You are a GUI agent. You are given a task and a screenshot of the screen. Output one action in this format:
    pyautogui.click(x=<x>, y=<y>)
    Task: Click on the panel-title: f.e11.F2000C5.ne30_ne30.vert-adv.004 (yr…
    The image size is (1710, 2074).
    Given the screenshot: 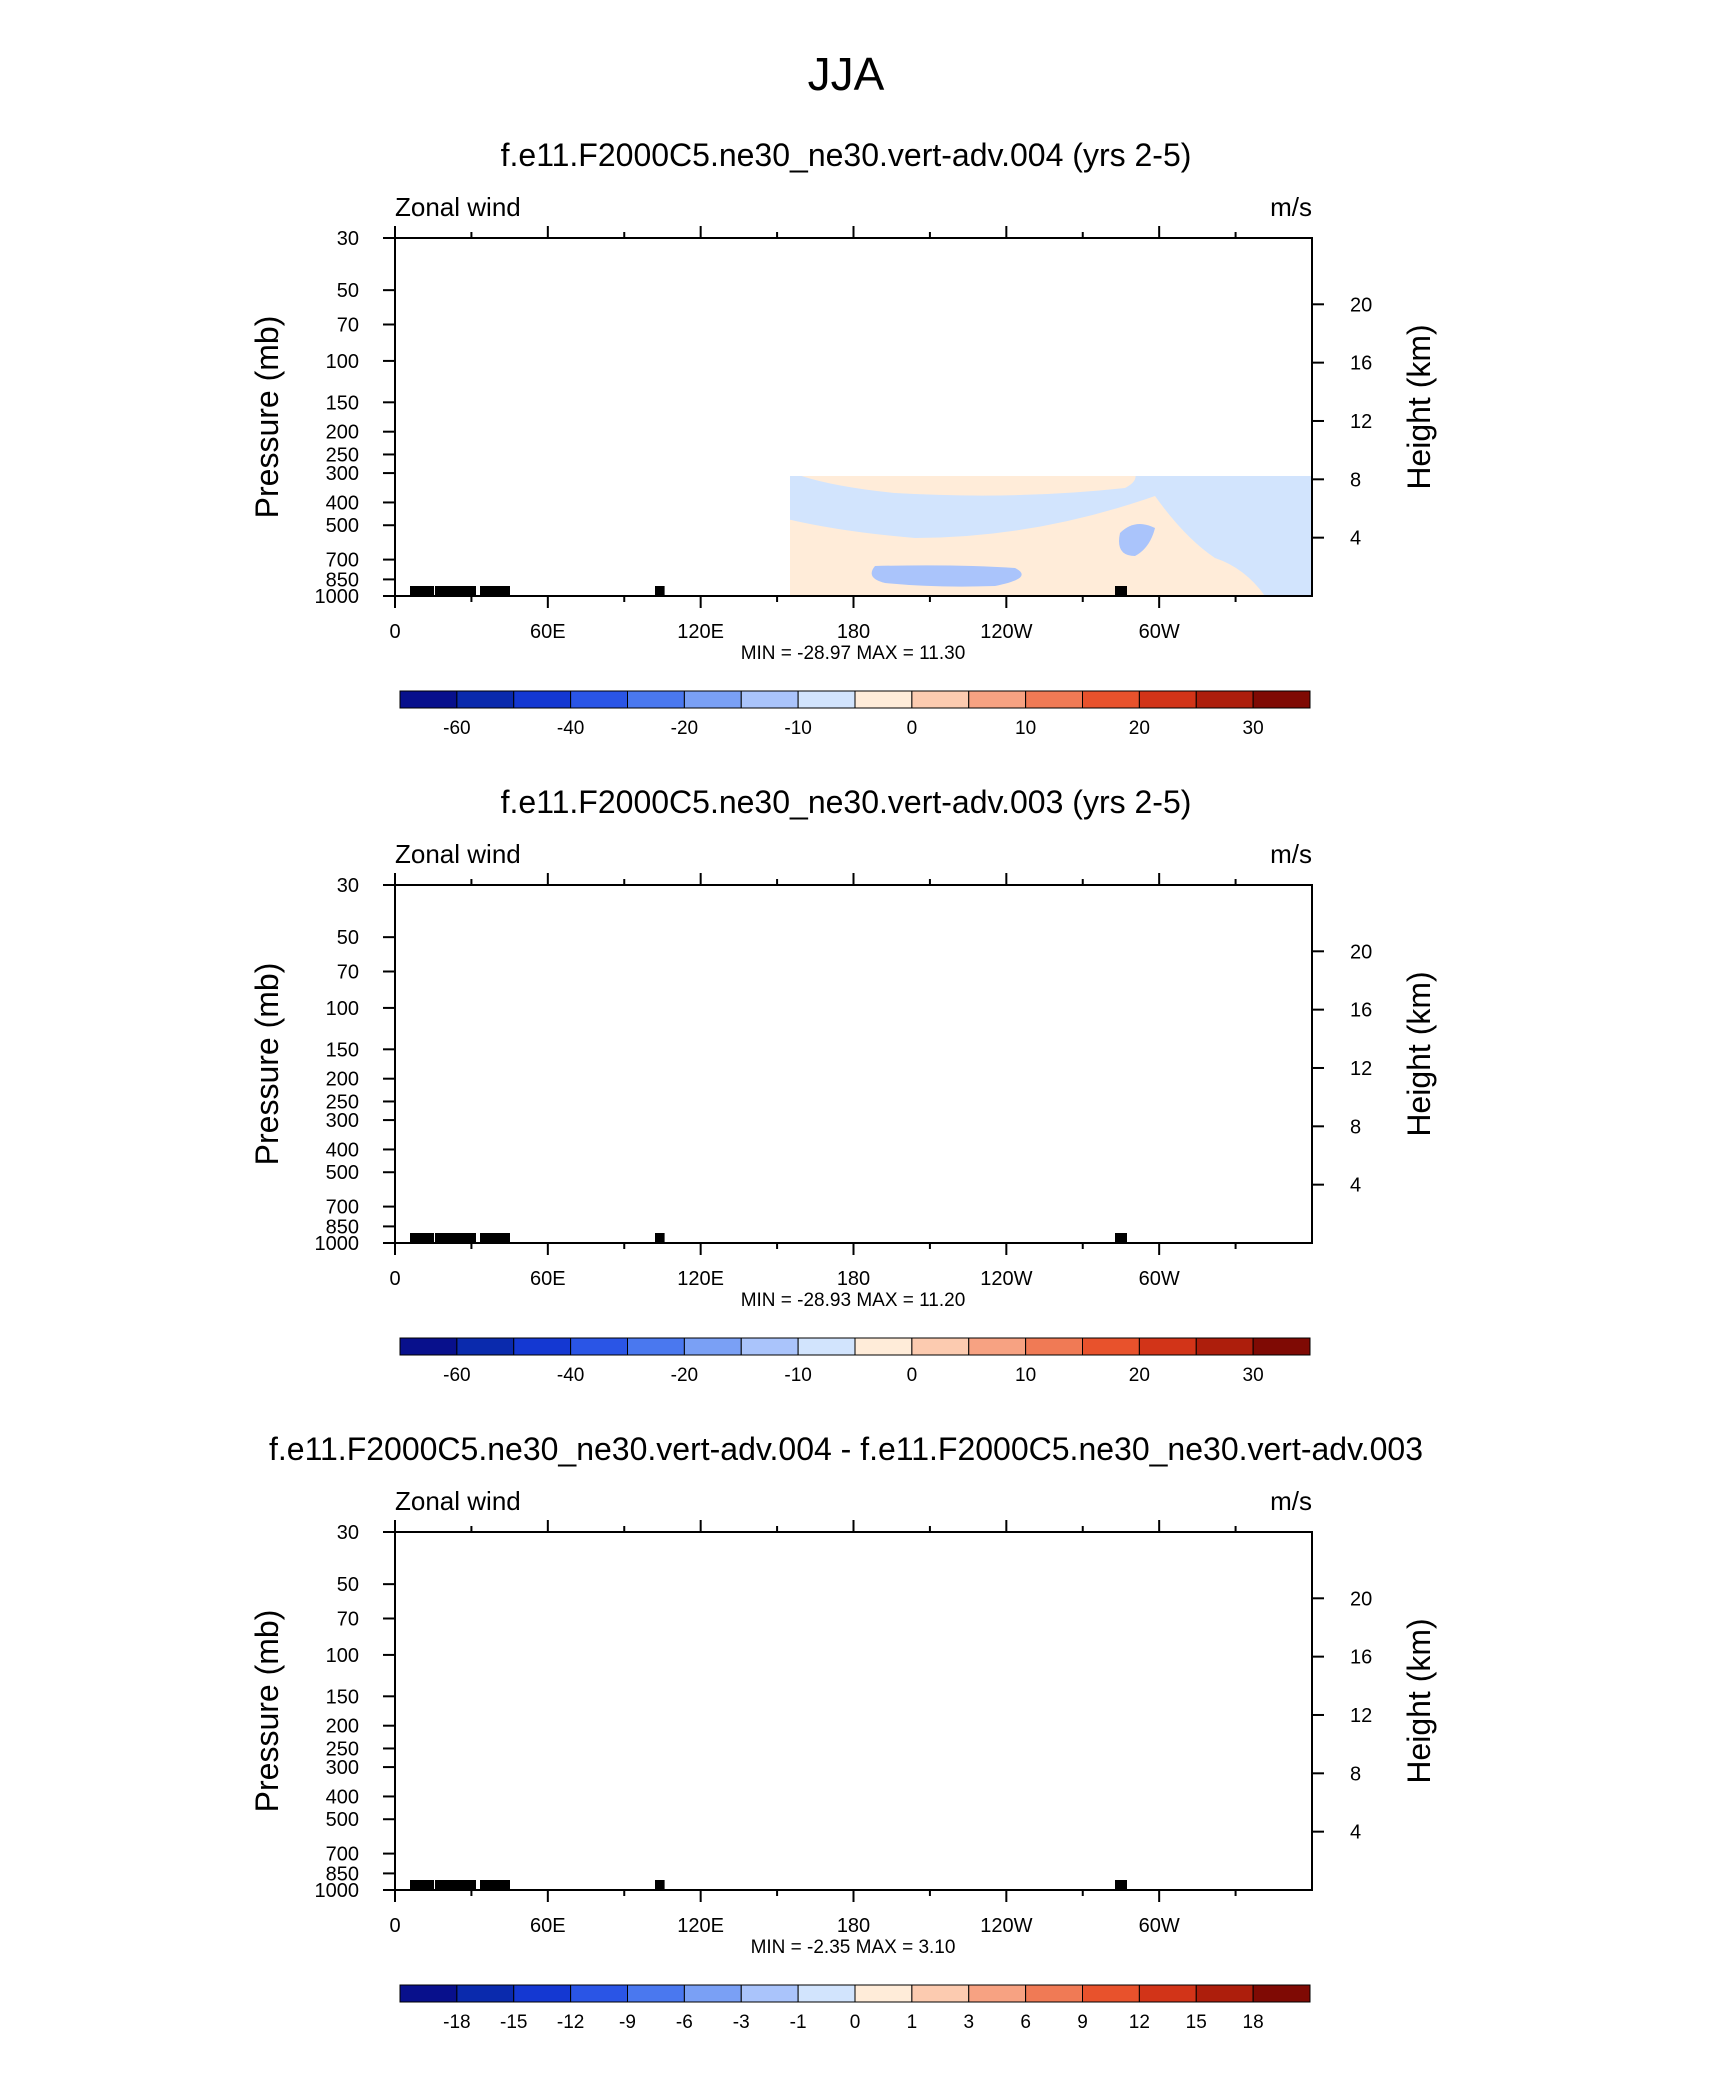 What is the action you would take?
    pyautogui.click(x=846, y=155)
    